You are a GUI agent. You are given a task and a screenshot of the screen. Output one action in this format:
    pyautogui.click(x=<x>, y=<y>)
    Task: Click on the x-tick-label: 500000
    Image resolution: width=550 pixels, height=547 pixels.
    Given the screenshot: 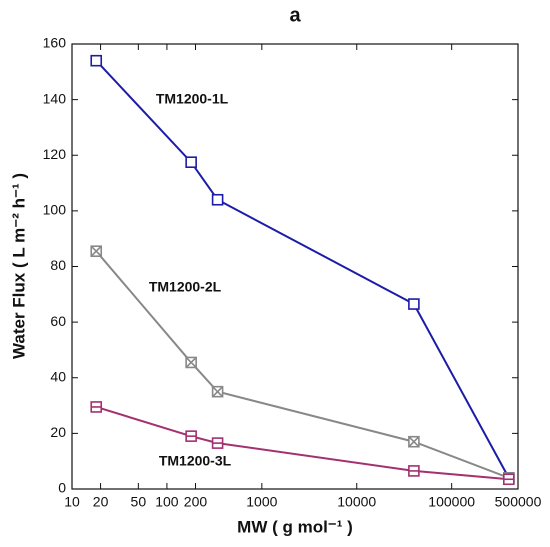 What is the action you would take?
    pyautogui.click(x=518, y=502)
    